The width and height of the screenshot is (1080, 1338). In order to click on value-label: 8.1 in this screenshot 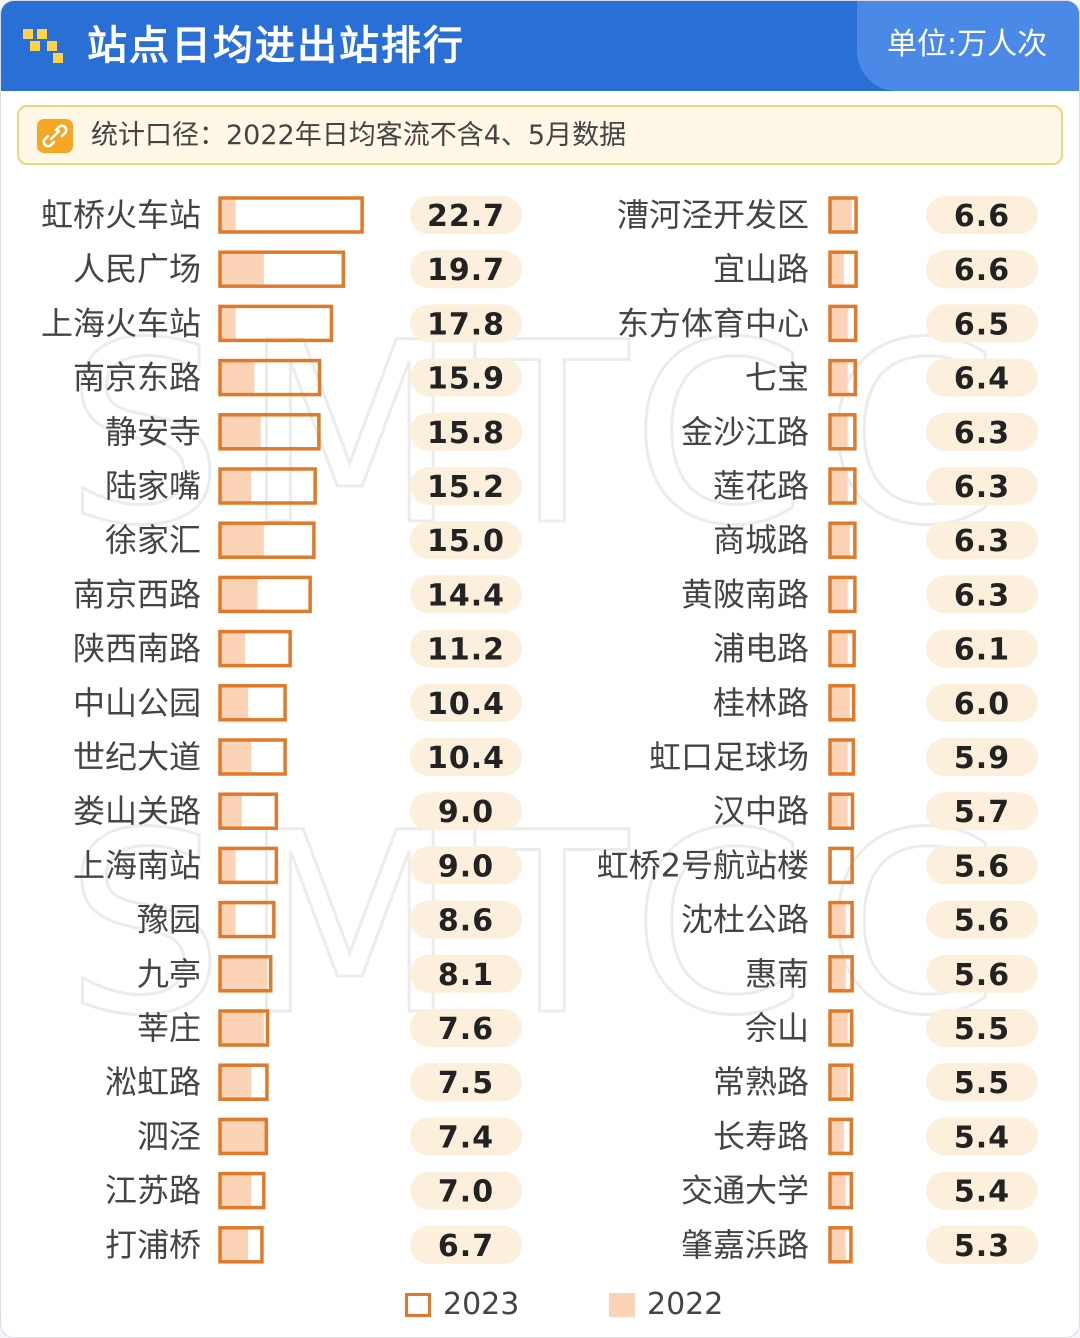, I will do `click(466, 975)`.